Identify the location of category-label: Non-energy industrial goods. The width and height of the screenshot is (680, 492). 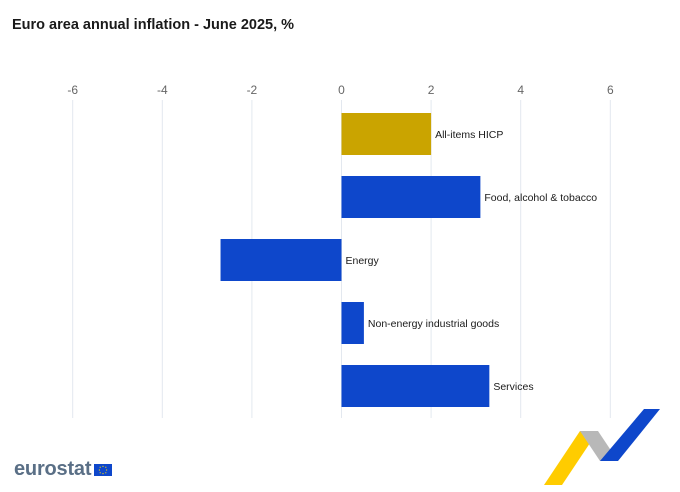
(433, 324).